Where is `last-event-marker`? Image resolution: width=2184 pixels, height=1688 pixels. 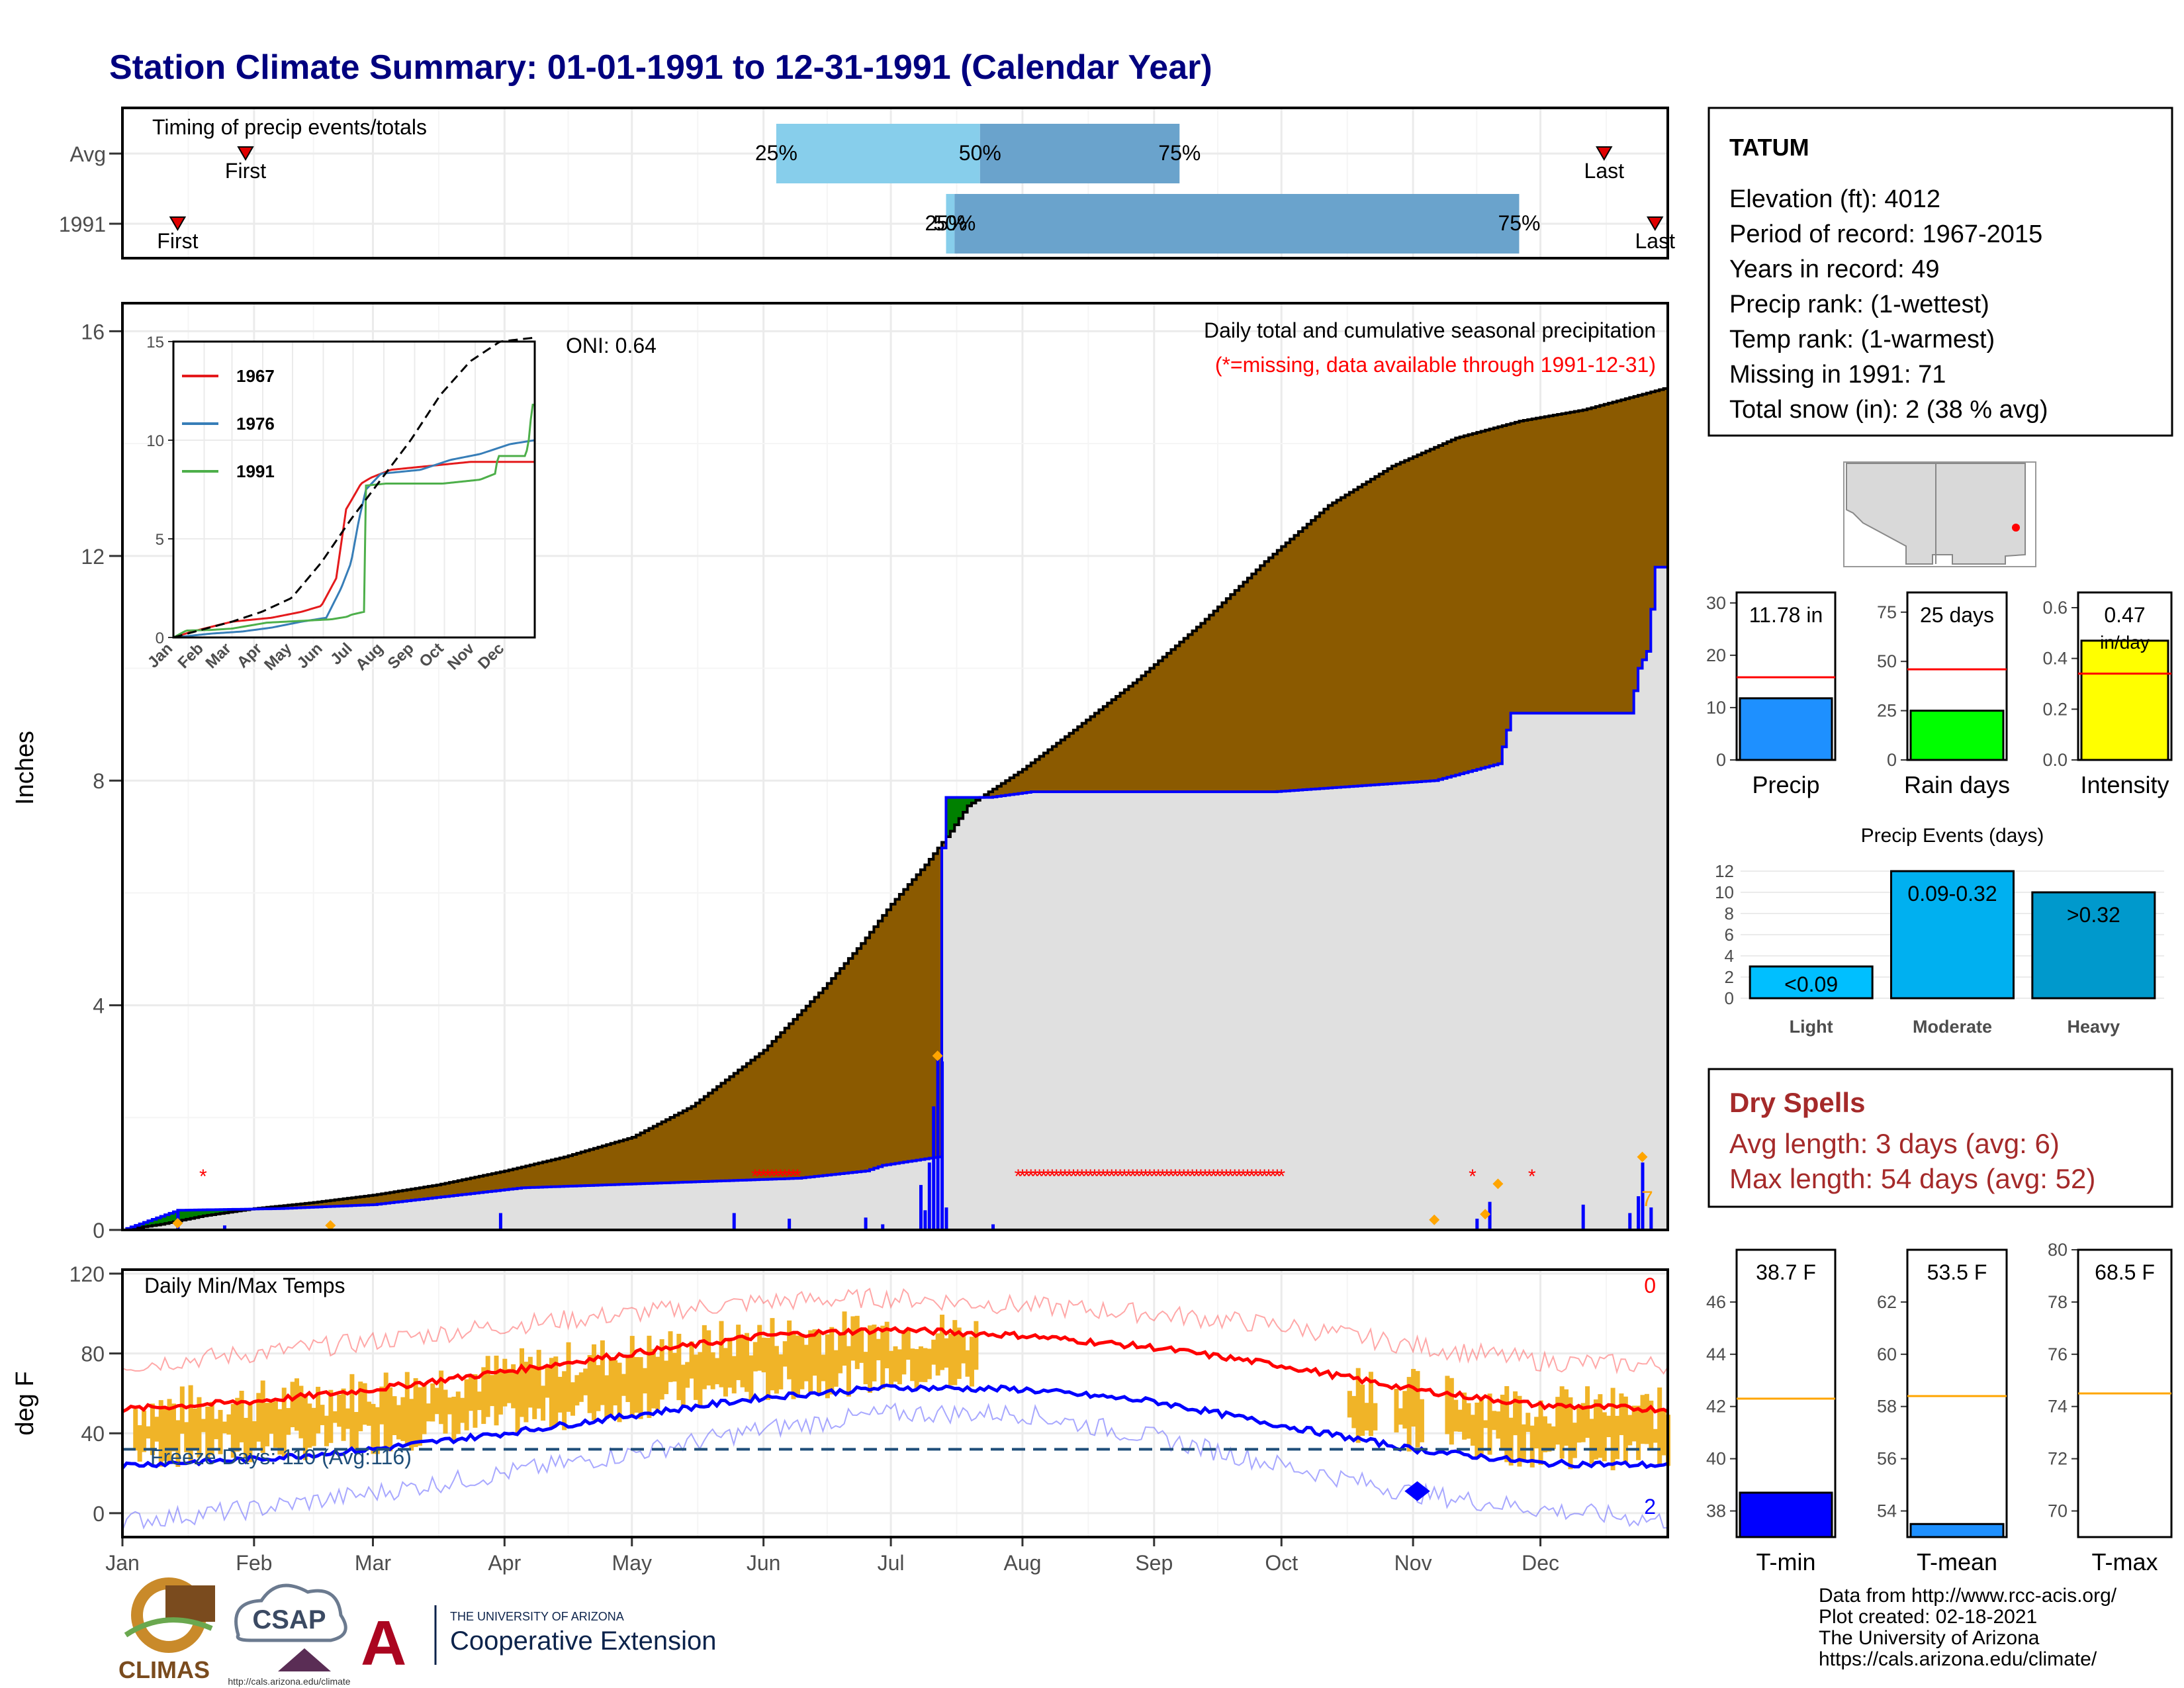
last-event-marker is located at coordinates (1604, 153).